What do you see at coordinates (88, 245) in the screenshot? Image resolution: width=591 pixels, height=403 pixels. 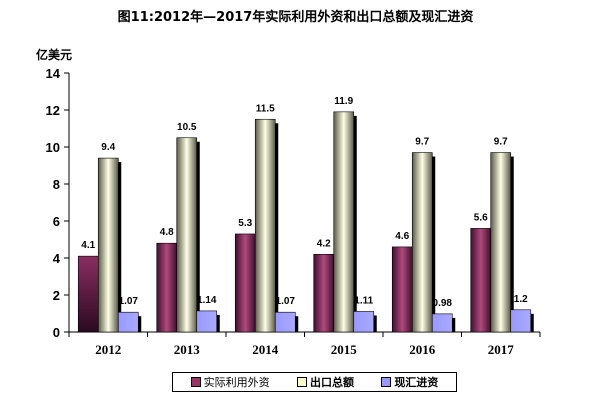 I see `data-label: 4.1` at bounding box center [88, 245].